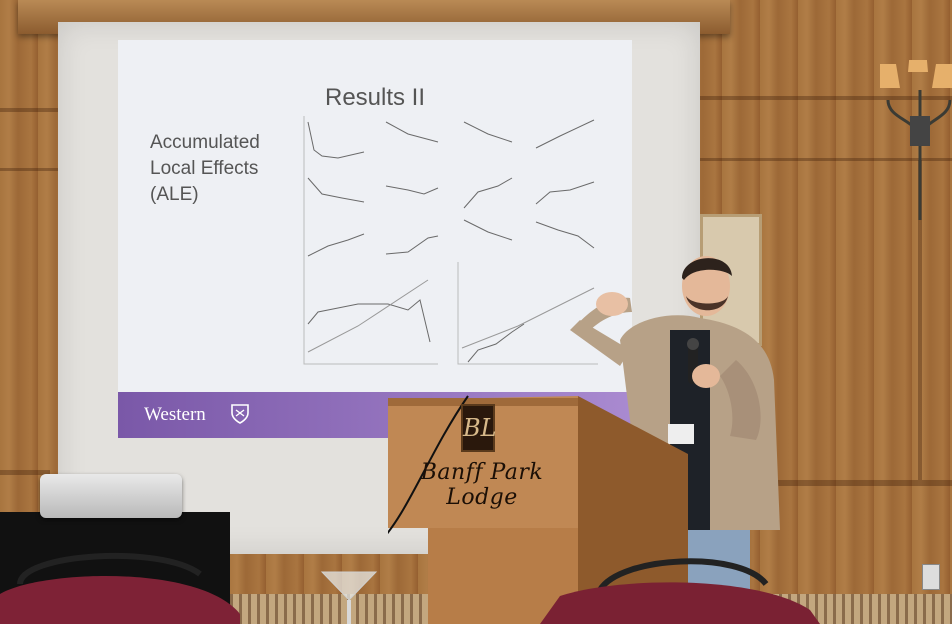  I want to click on podium, so click(538, 509).